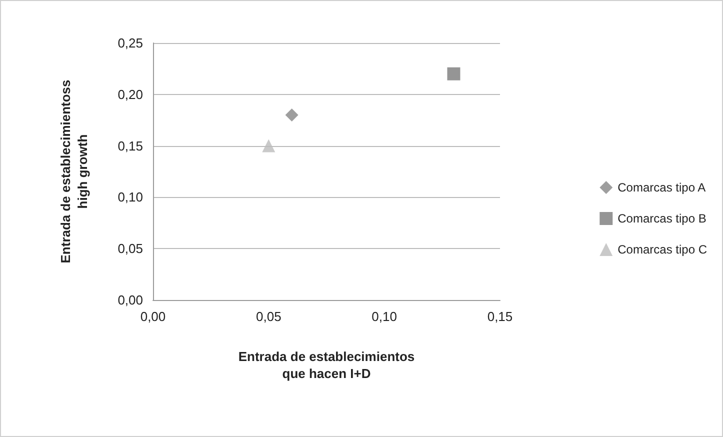 The width and height of the screenshot is (723, 437). Describe the element at coordinates (500, 316) in the screenshot. I see `x-tick-label: 0,15` at that location.